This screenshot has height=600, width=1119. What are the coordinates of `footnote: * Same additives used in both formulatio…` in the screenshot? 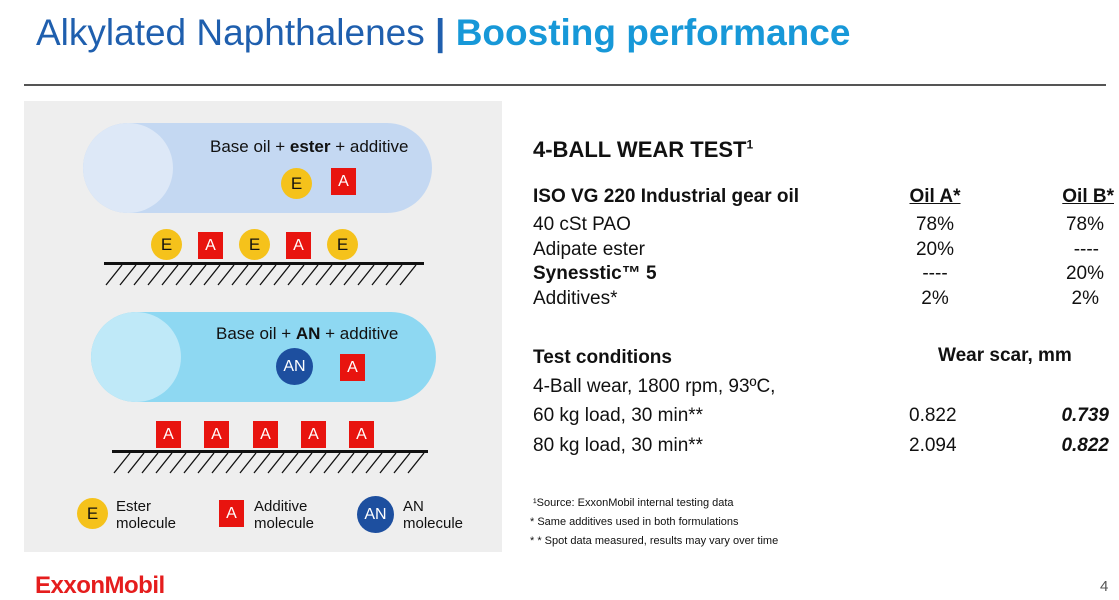 It's located at (634, 522).